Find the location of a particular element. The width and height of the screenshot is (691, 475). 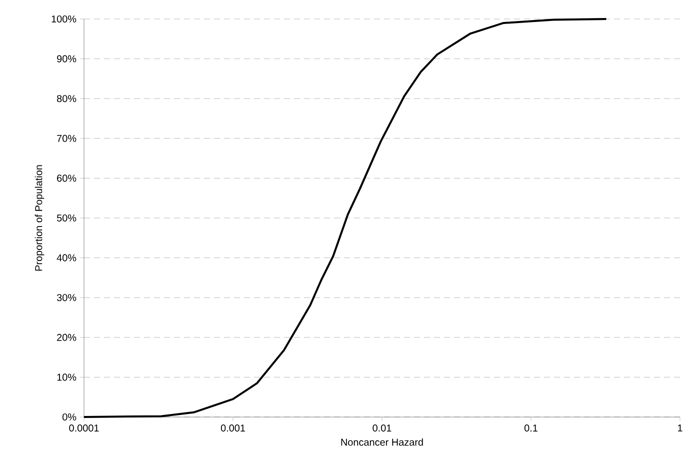

y-tick-label: 90% is located at coordinates (66, 58).